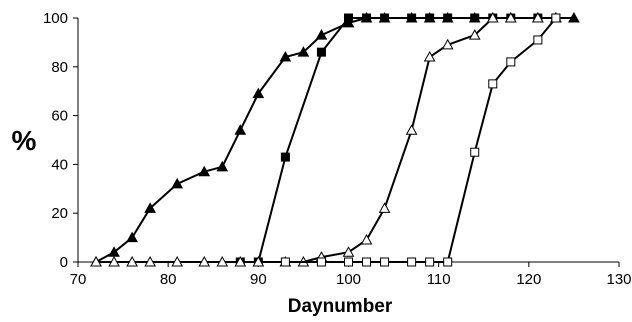 The height and width of the screenshot is (322, 632). I want to click on y-tick-label: 60, so click(59, 116).